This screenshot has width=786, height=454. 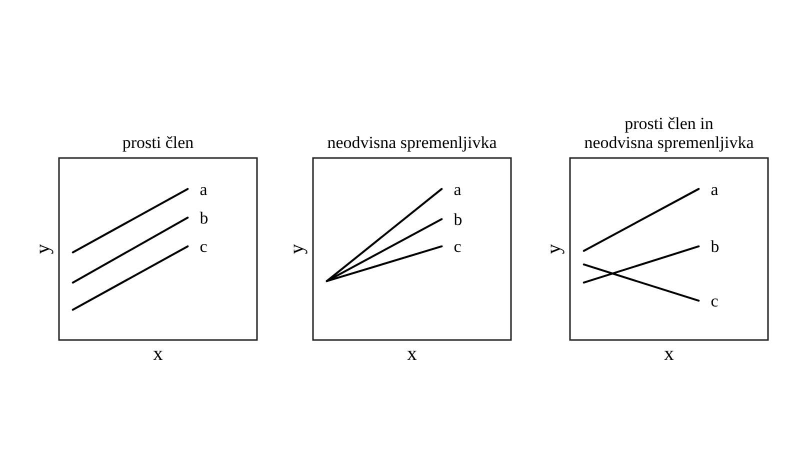 I want to click on chart-title: neodvisna spremenljivka, so click(x=412, y=142).